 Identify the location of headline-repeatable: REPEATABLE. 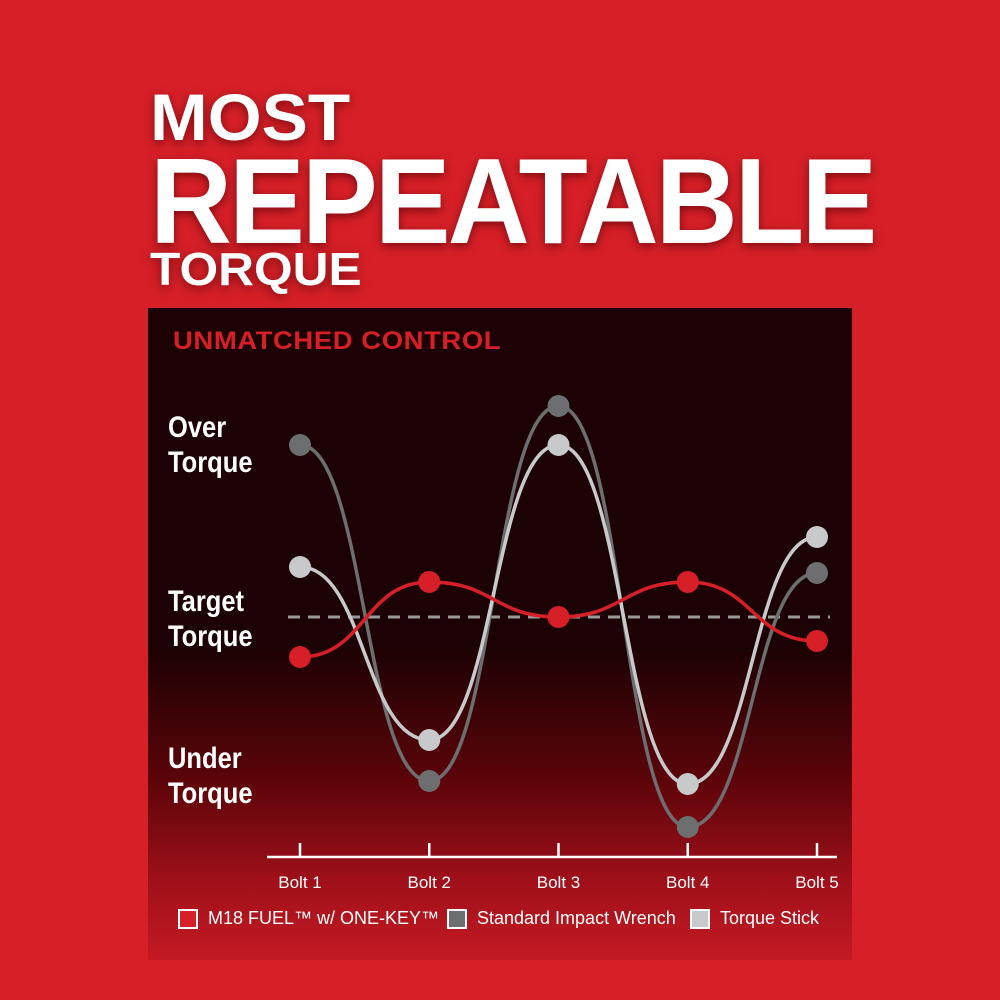
(513, 201).